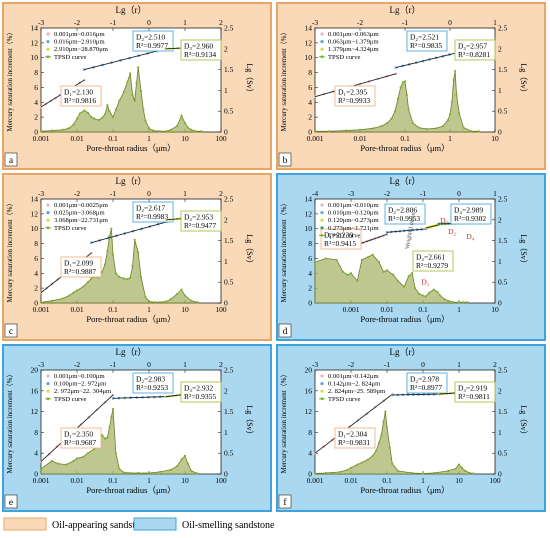 This screenshot has height=538, width=550. Describe the element at coordinates (344, 235) in the screenshot. I see `legend-item: TPSD curve` at that location.